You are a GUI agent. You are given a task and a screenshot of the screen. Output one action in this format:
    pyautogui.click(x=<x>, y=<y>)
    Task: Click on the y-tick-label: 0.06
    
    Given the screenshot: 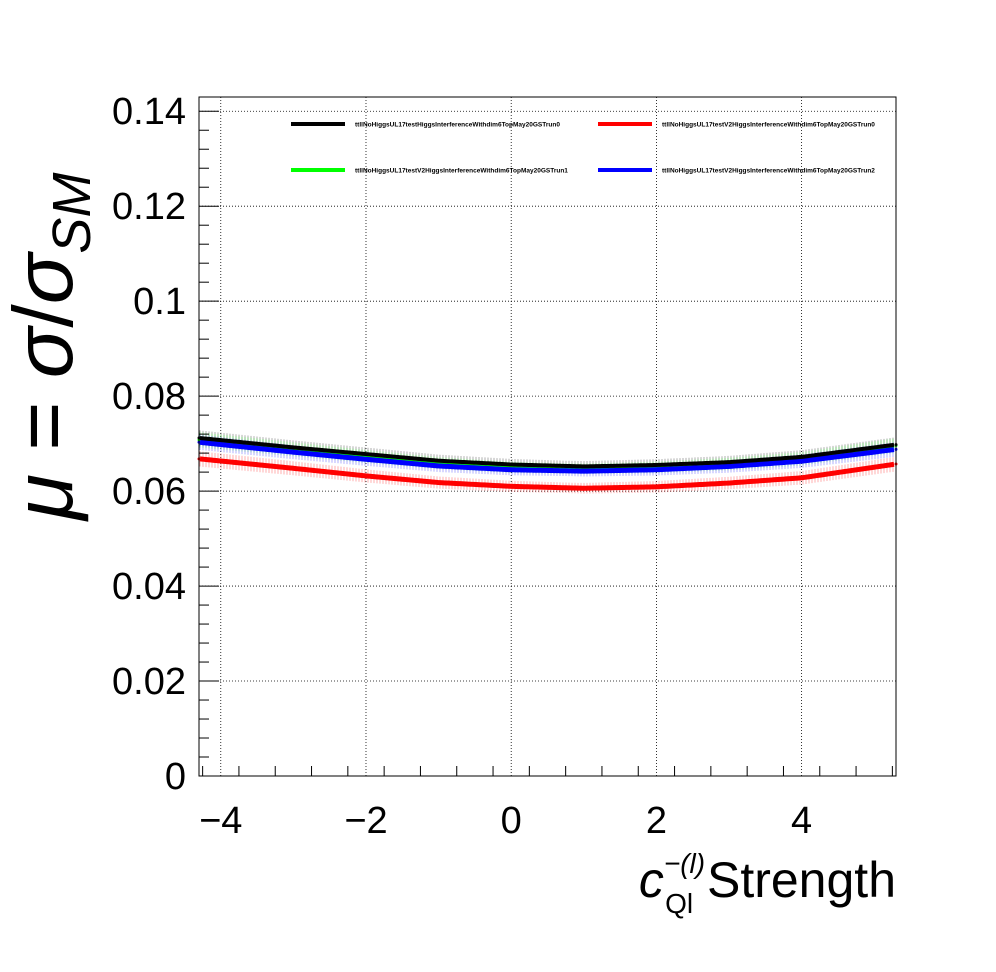 What is the action you would take?
    pyautogui.click(x=149, y=492)
    